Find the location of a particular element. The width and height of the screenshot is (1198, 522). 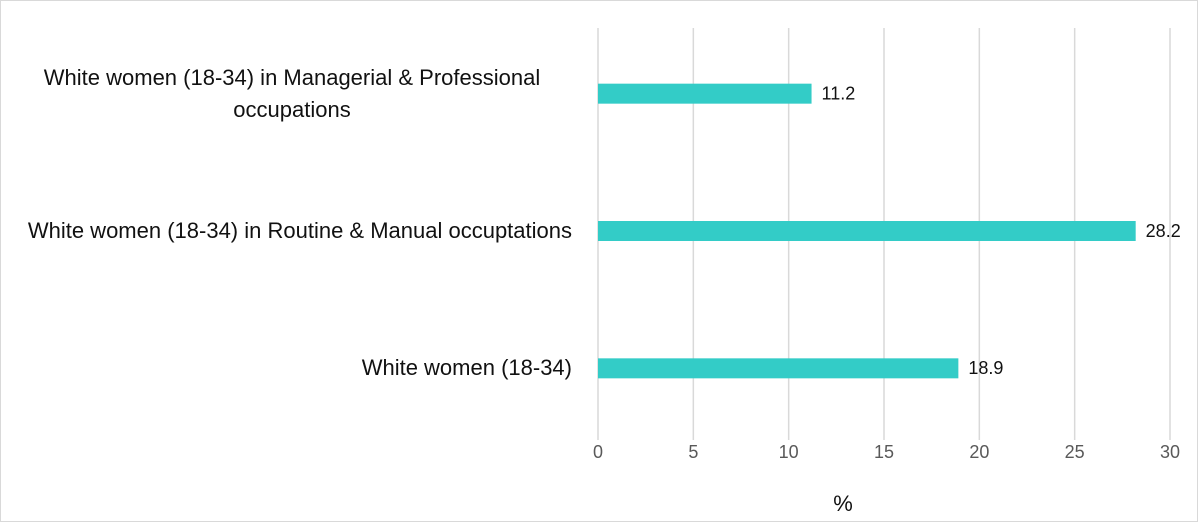

x-tick-label: 10 is located at coordinates (789, 452).